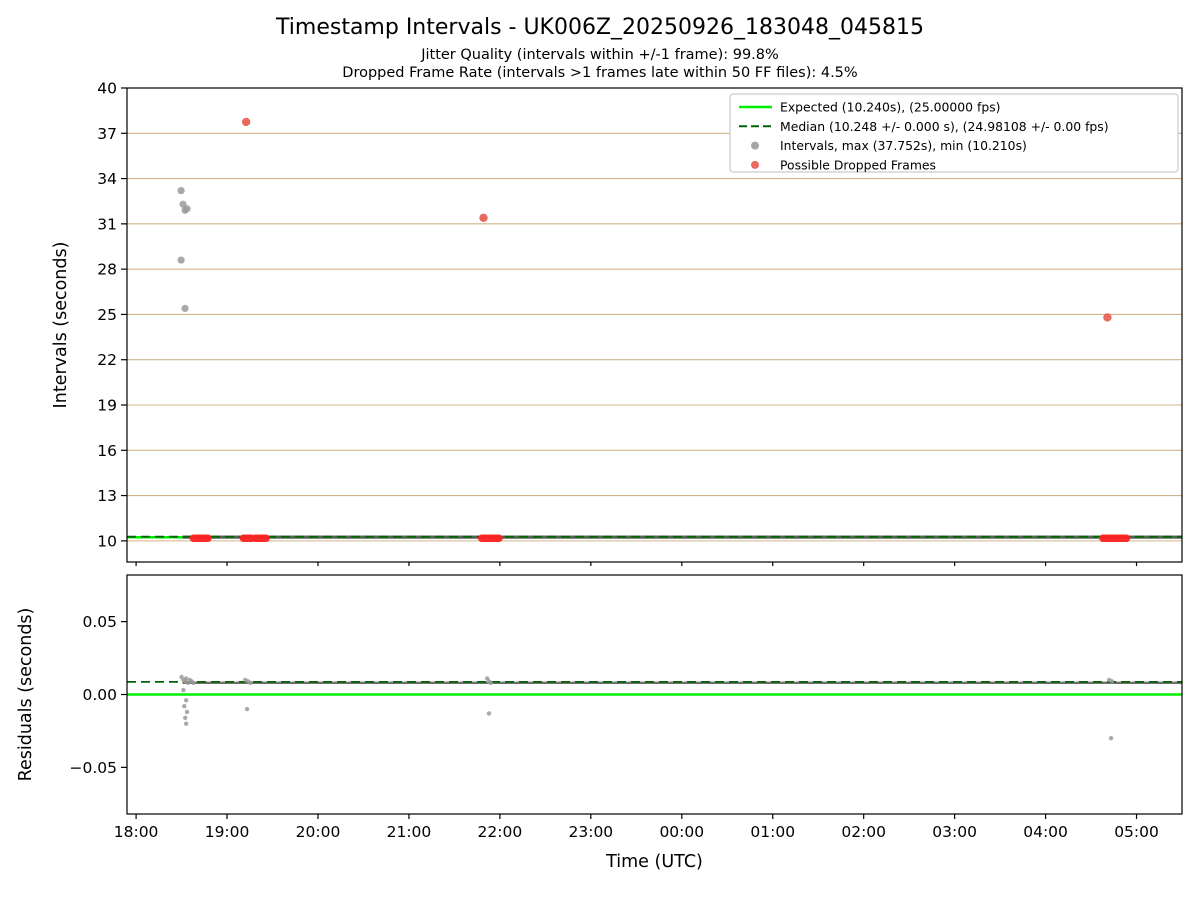 Image resolution: width=1200 pixels, height=900 pixels. Describe the element at coordinates (107, 406) in the screenshot. I see `intervals-ytick-label: 19` at that location.